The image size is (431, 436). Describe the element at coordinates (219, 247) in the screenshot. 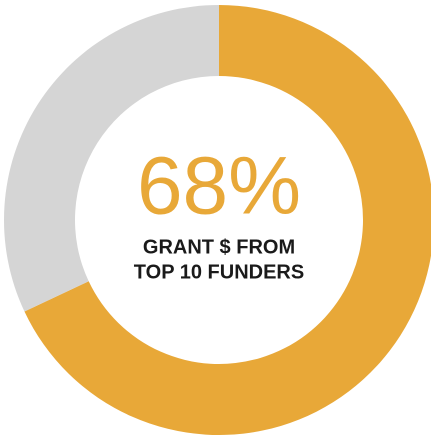

I see `center-label: GRANT $ FROM` at that location.